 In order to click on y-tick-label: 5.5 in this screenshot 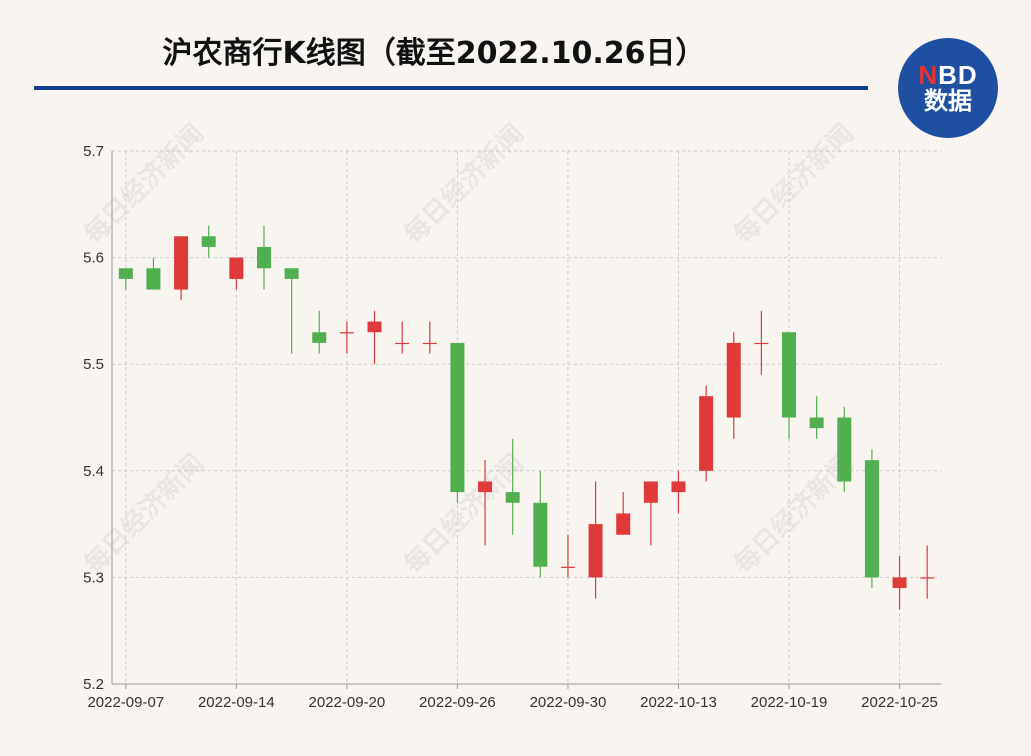, I will do `click(93, 364)`.